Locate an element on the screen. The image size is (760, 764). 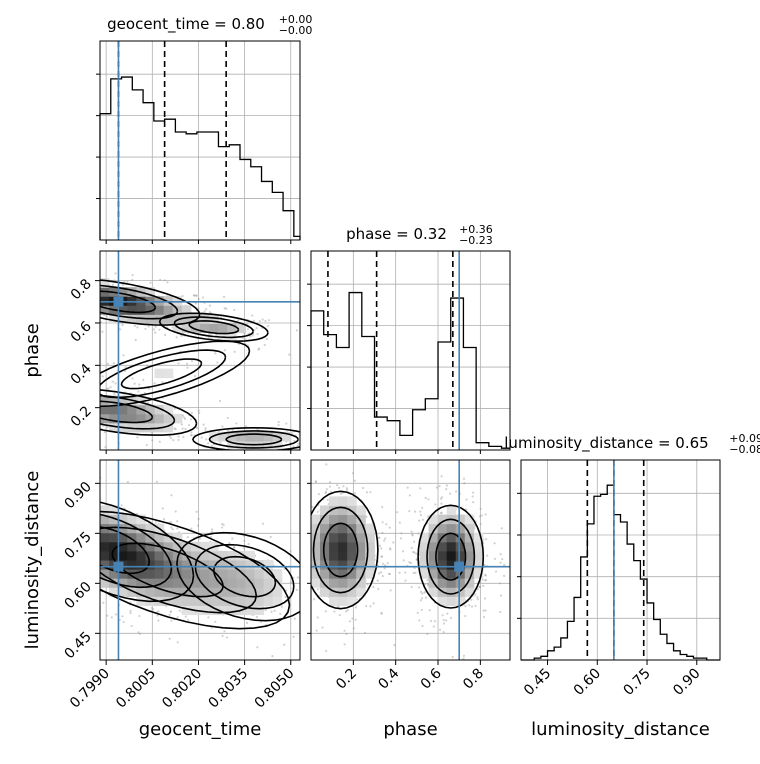
x-tick-label: 0.6 is located at coordinates (431, 678).